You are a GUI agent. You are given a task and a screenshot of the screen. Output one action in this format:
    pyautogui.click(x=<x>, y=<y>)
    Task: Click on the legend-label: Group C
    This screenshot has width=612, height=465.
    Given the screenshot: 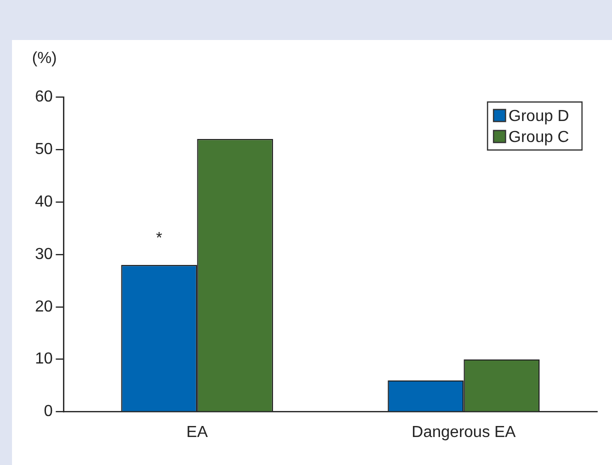 What is the action you would take?
    pyautogui.click(x=538, y=137)
    